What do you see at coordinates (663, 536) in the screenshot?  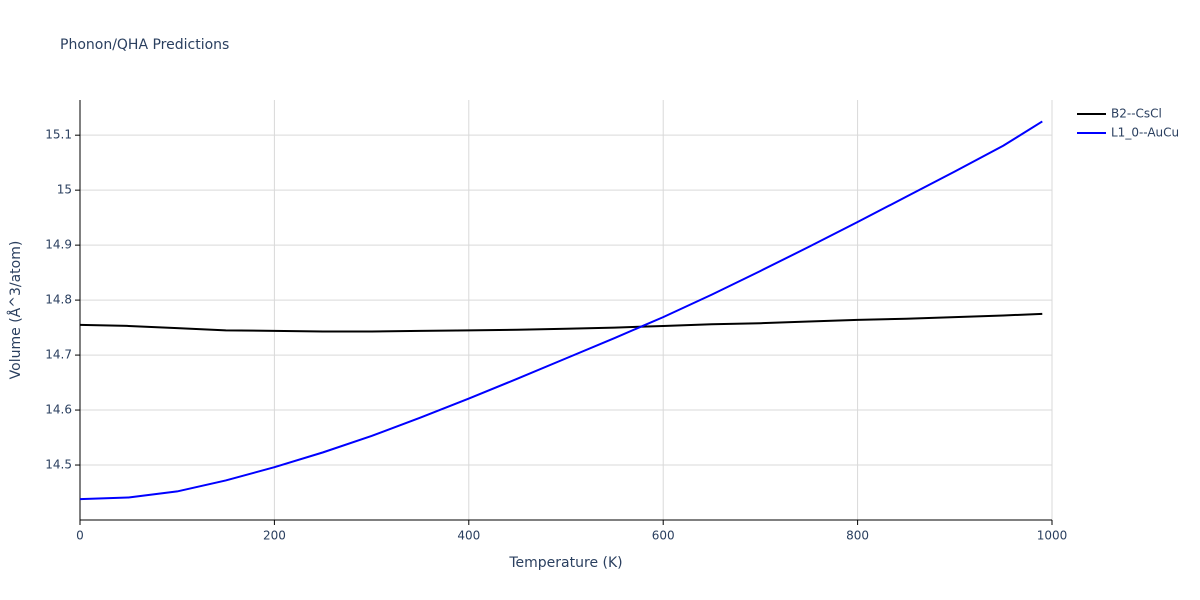 I see `x-tick-label: 600` at bounding box center [663, 536].